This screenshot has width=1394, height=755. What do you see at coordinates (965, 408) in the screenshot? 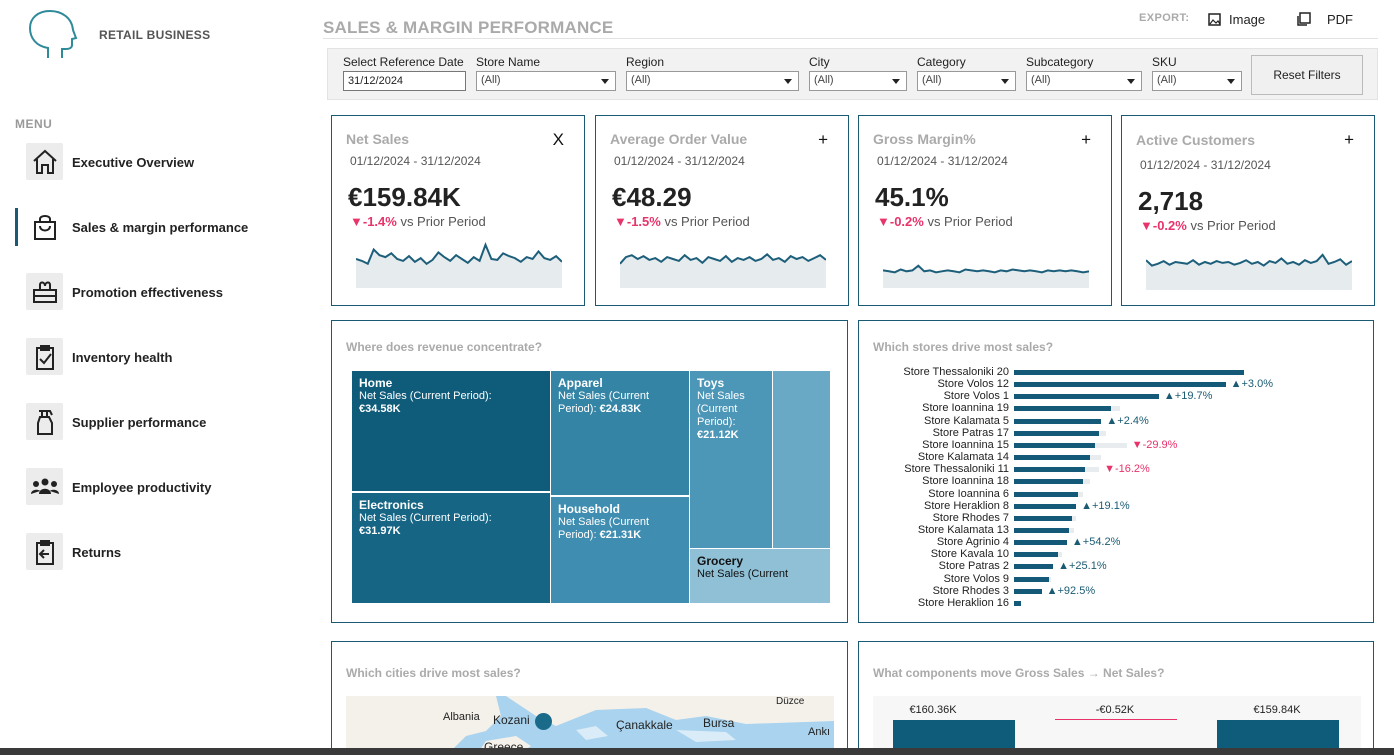
I see `store-label: Store Ioannina 19` at bounding box center [965, 408].